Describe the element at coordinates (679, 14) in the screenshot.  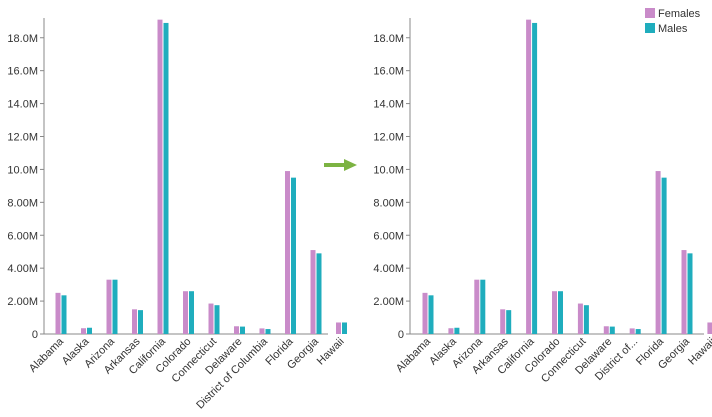
I see `legend-label-females: Females` at that location.